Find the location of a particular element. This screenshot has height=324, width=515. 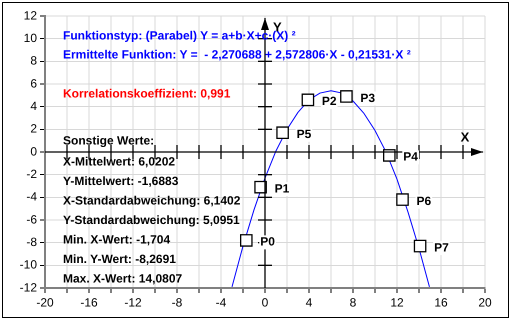

annotation: X-Mittelwert: 6,0202 is located at coordinates (119, 161).